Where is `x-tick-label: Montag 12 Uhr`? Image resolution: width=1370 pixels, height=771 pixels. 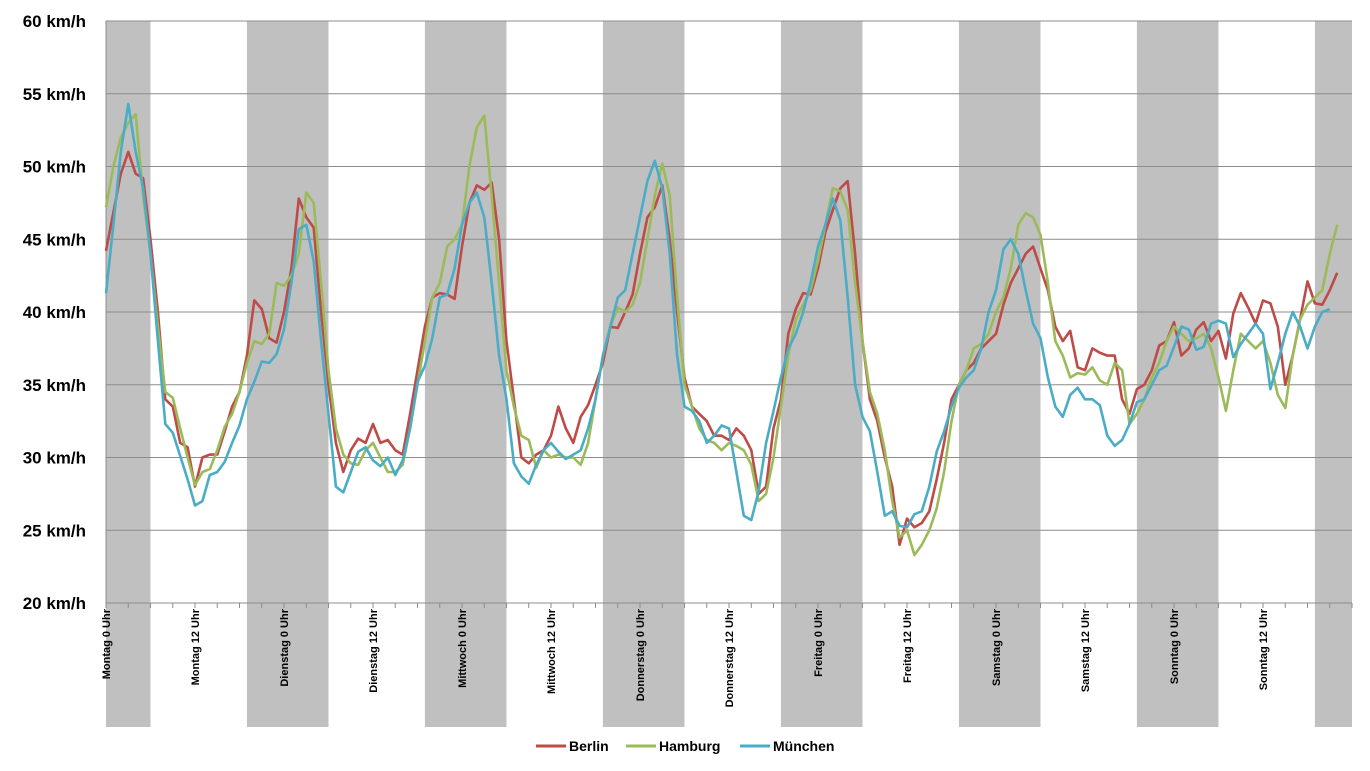 x-tick-label: Montag 12 Uhr is located at coordinates (196, 646).